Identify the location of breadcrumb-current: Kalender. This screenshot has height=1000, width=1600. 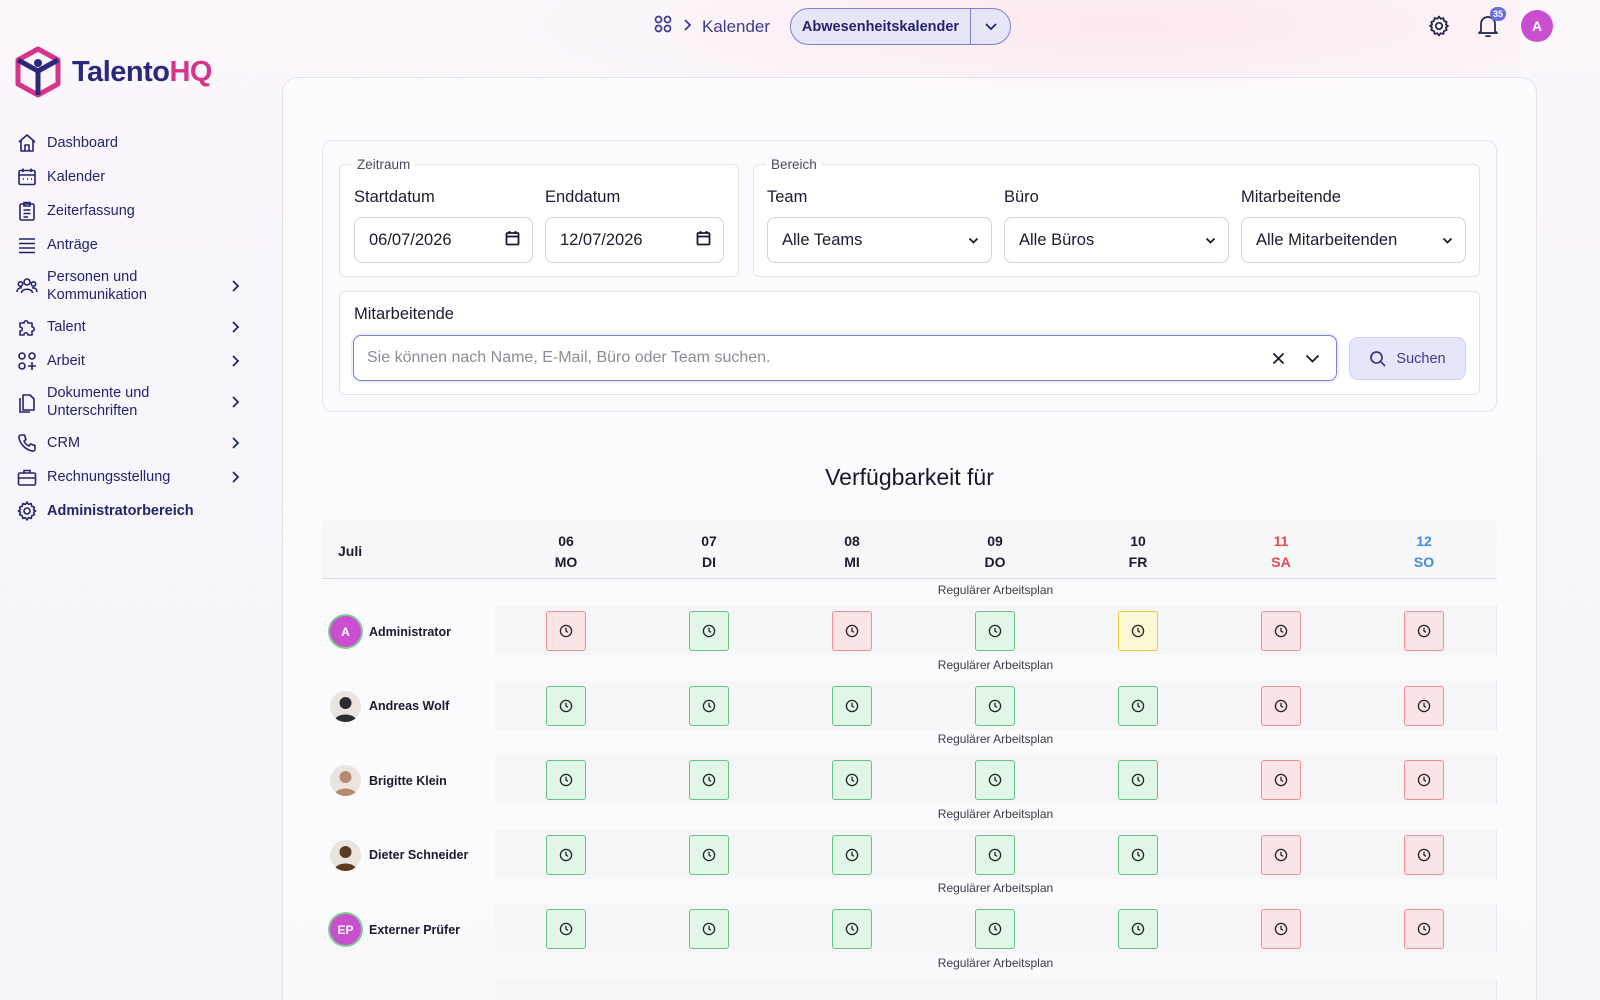
(736, 26).